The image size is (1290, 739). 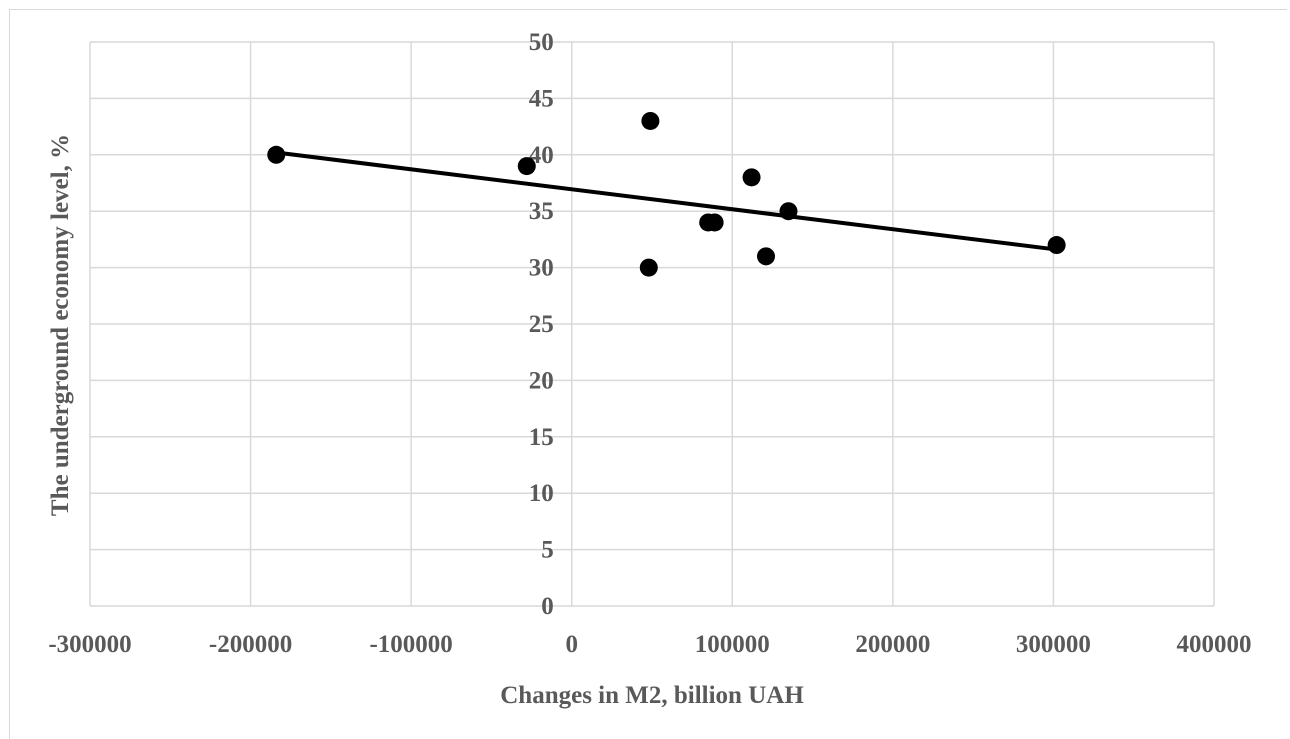 I want to click on y-axis-title: The underground economy level, %, so click(x=60, y=325).